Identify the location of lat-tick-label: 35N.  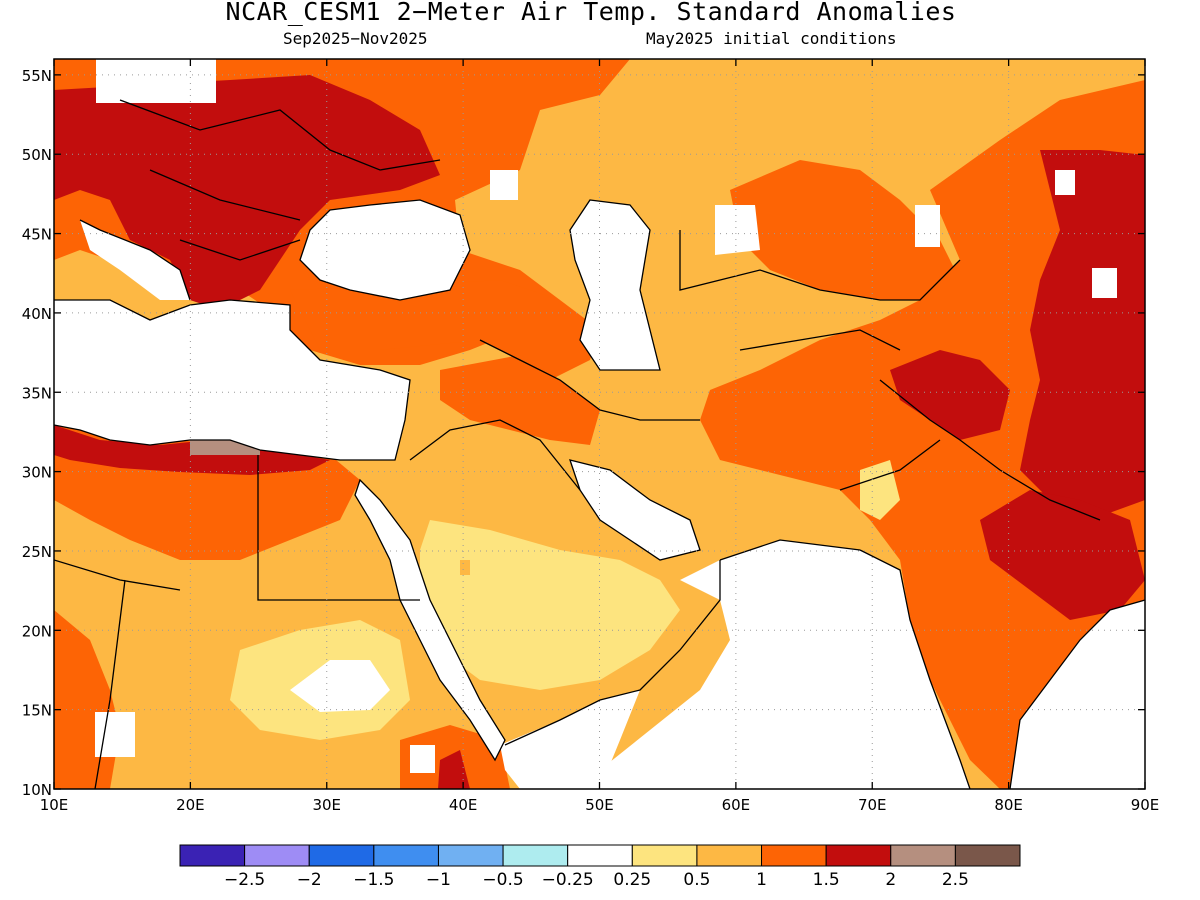
(37, 393).